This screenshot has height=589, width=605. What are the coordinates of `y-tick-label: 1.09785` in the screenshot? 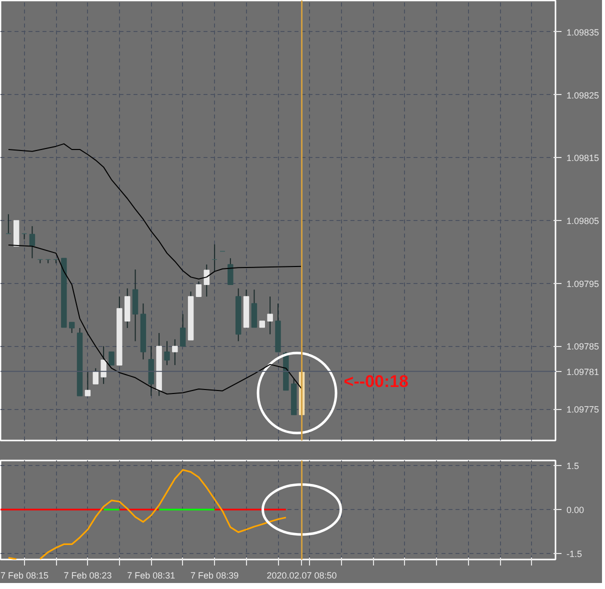 It's located at (583, 347).